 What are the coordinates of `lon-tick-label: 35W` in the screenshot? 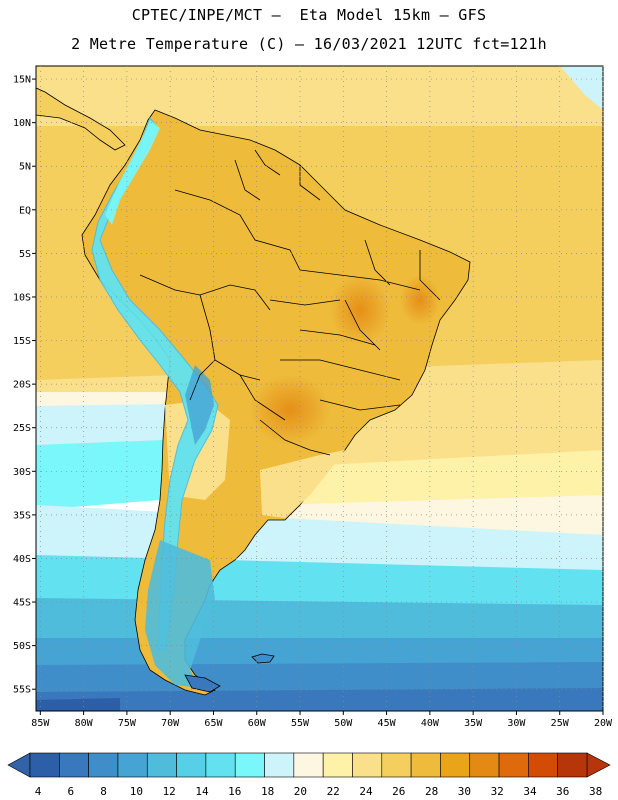 It's located at (473, 723).